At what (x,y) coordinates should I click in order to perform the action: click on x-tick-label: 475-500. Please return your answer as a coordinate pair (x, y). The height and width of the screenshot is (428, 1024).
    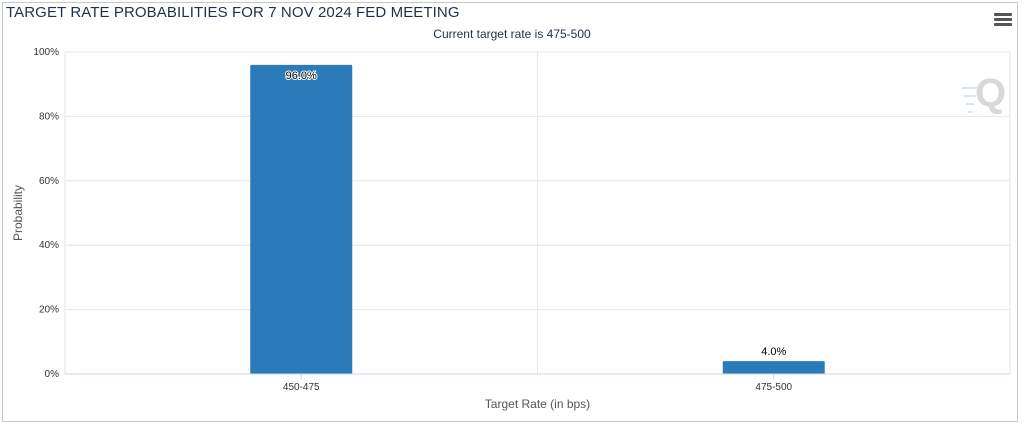
    Looking at the image, I should click on (773, 387).